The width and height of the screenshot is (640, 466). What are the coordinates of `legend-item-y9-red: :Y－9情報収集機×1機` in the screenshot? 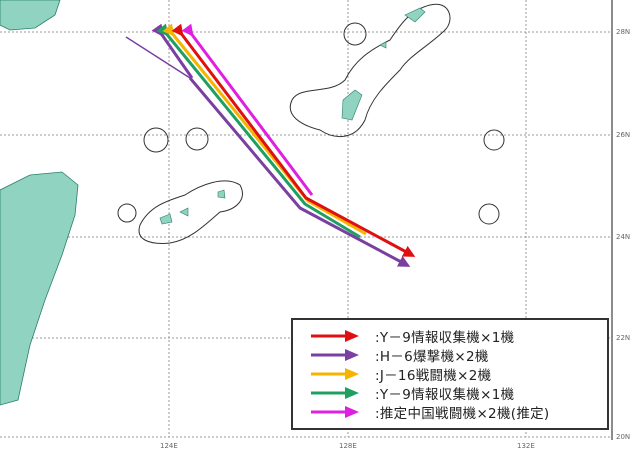 It's located at (413, 336).